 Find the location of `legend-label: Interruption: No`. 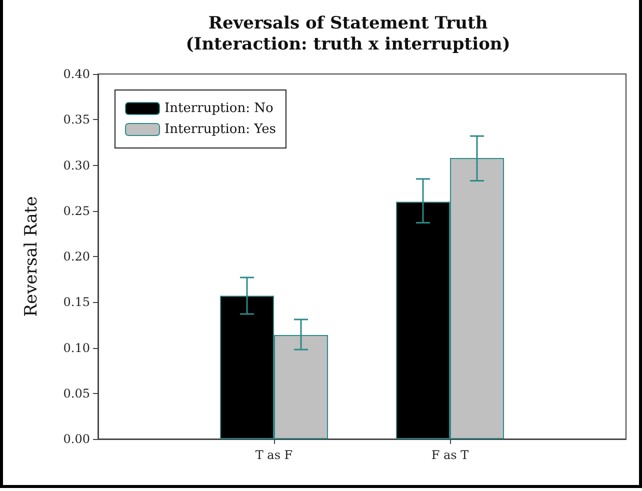

legend-label: Interruption: No is located at coordinates (219, 108).